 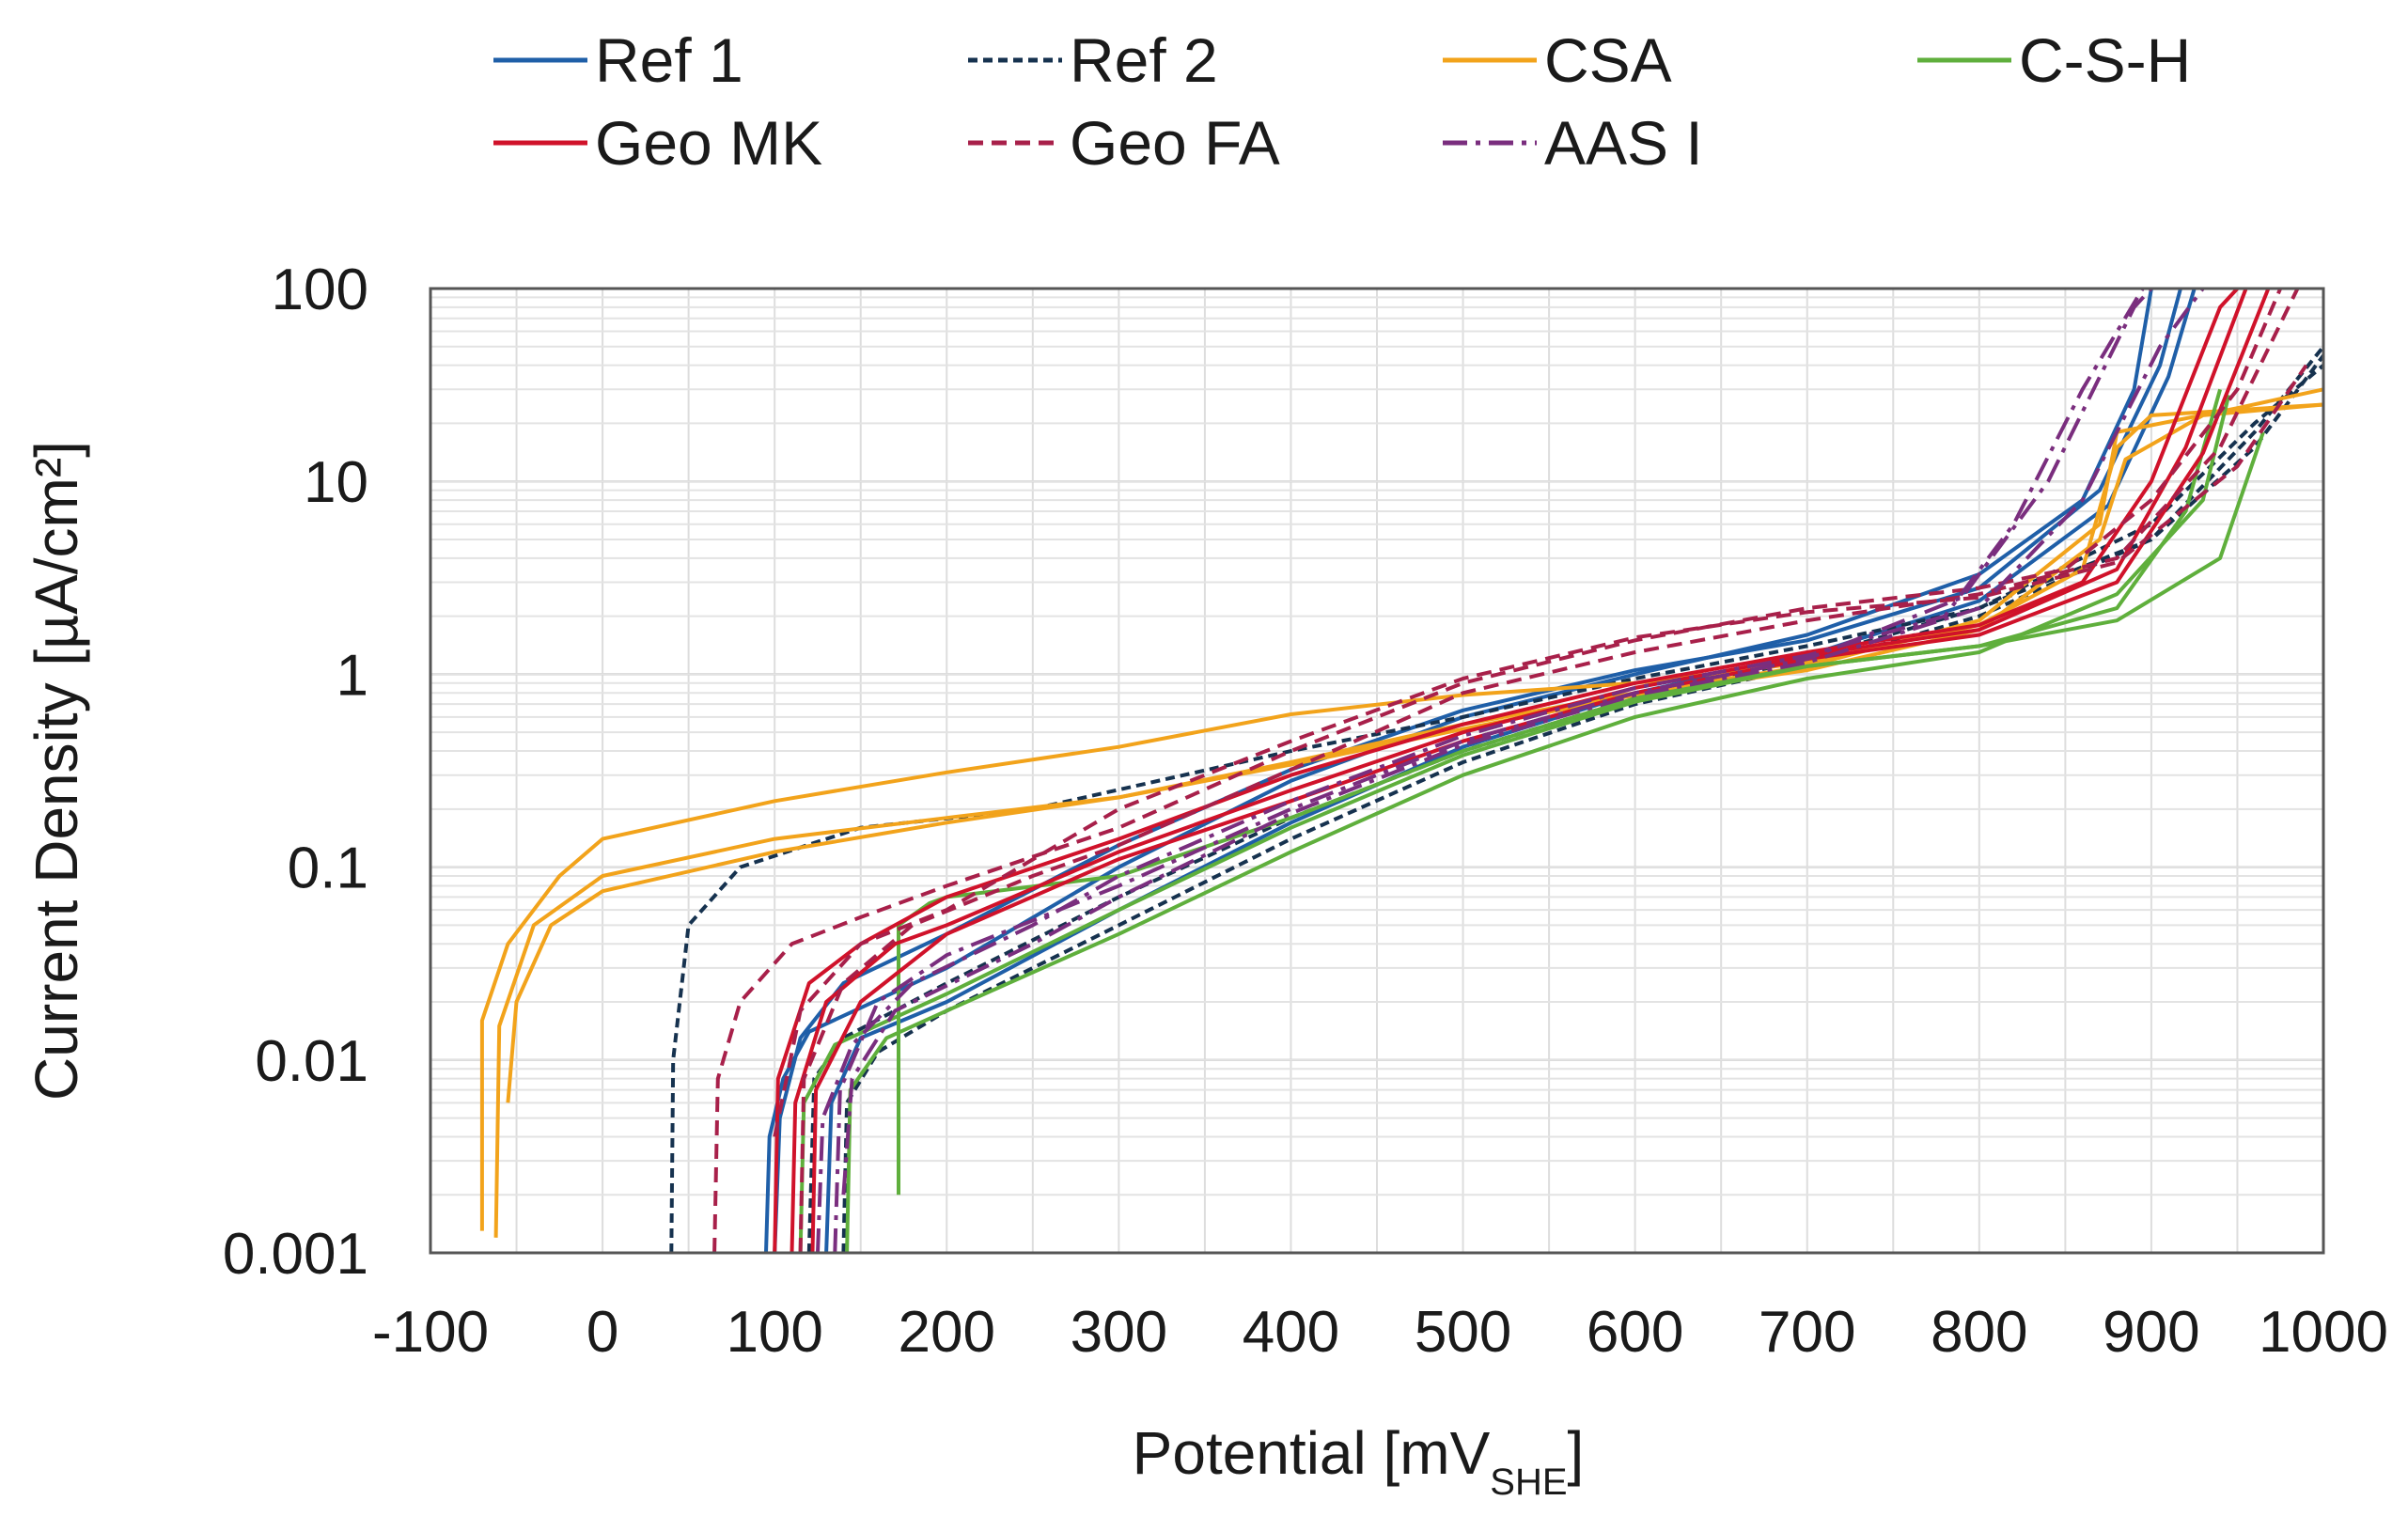 I want to click on x-tick-label: 900, so click(x=2151, y=1333).